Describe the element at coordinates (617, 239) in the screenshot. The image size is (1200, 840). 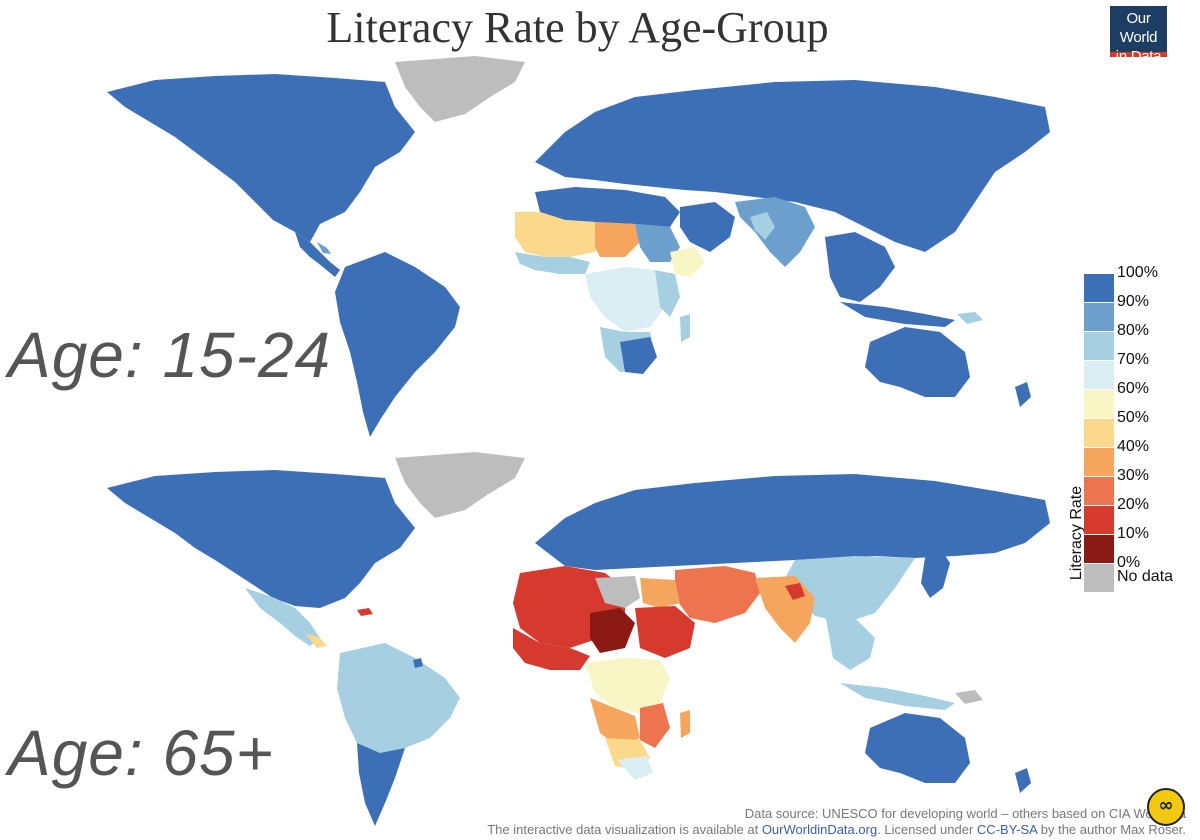
I see `region-sahel-center` at that location.